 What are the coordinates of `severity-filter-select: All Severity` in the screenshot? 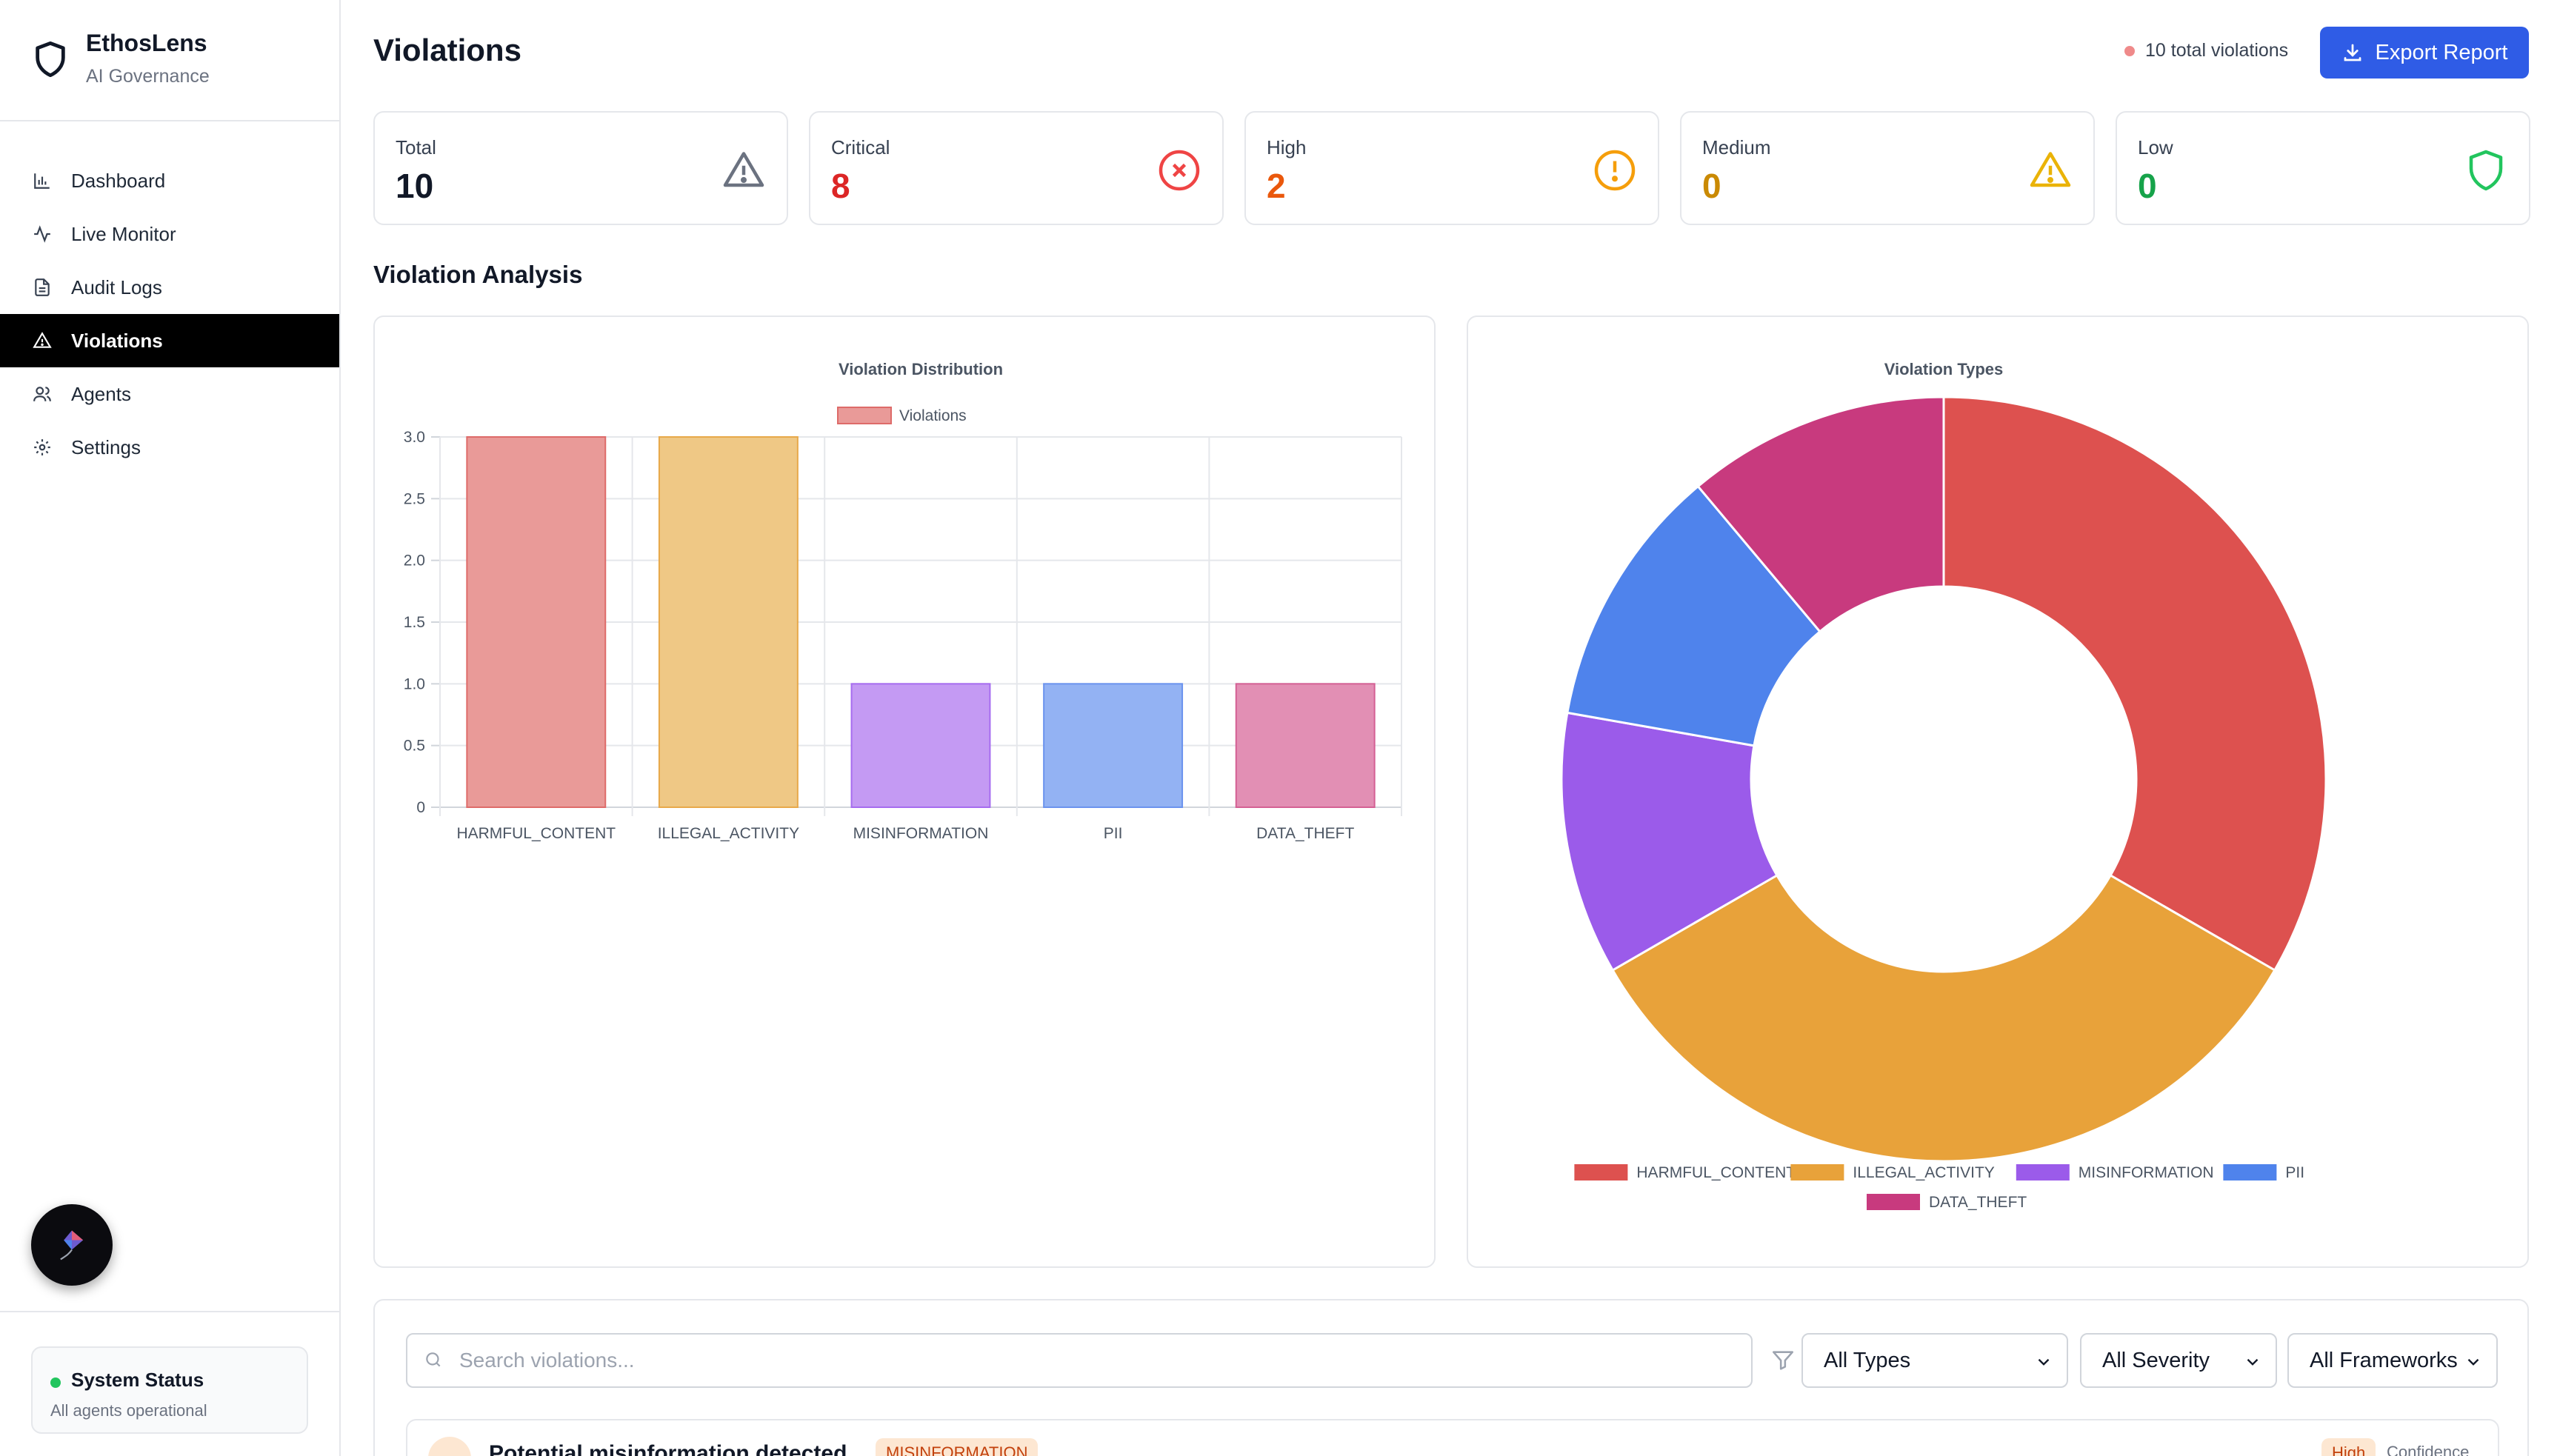 It's located at (2178, 1360).